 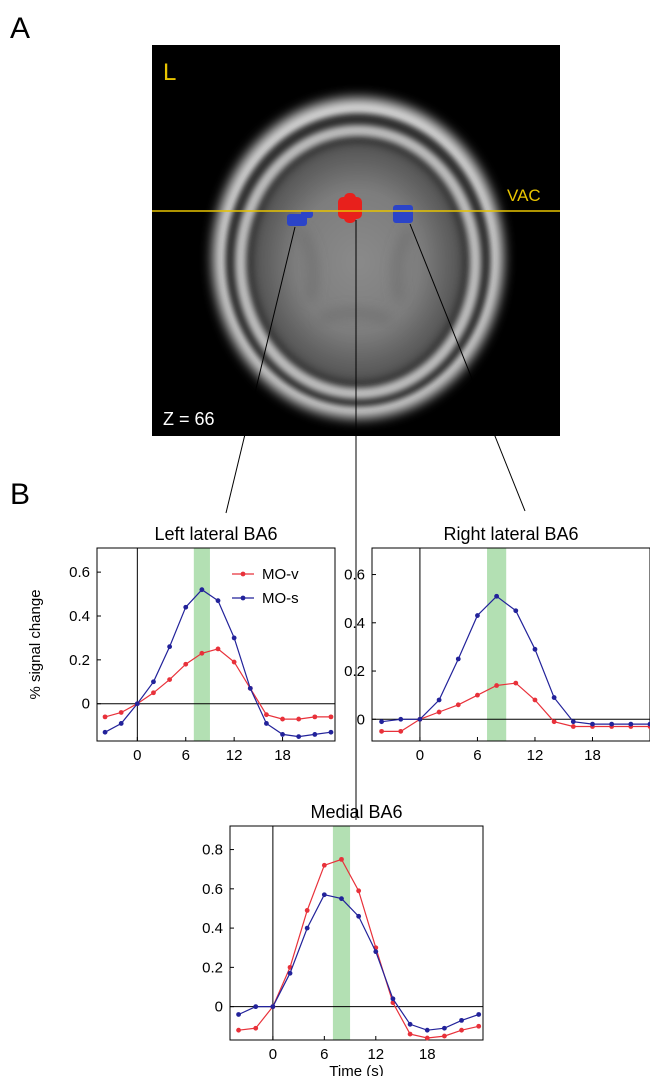 I want to click on chart-title: Right lateral BA6, so click(x=510, y=534).